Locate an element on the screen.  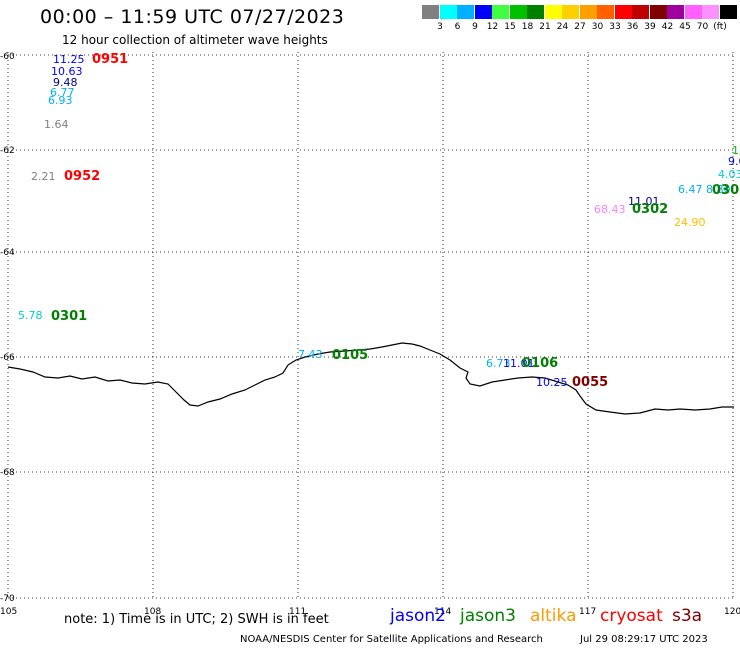
legend-label: 12 is located at coordinates (492, 27).